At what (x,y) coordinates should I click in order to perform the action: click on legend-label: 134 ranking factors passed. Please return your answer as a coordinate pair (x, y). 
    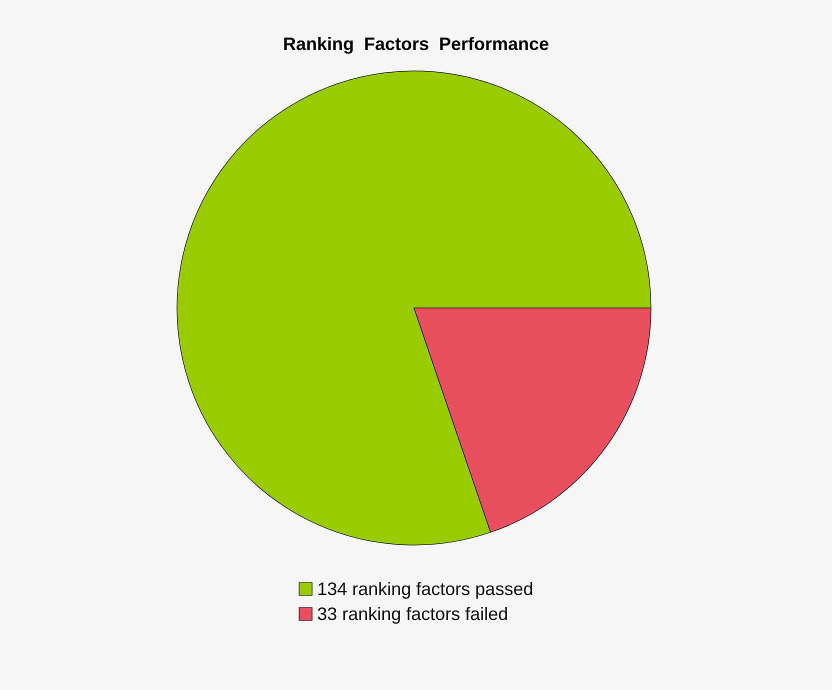
    Looking at the image, I should click on (425, 589).